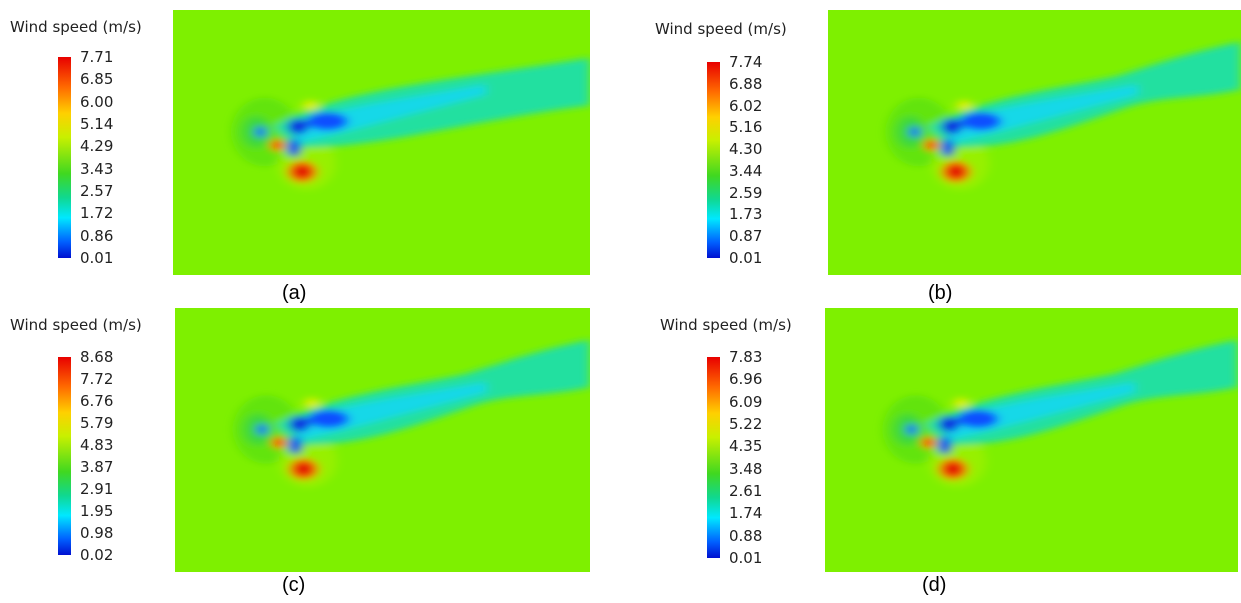 Image resolution: width=1241 pixels, height=603 pixels. Describe the element at coordinates (746, 446) in the screenshot. I see `colorbar-tick-label: 4.35` at that location.